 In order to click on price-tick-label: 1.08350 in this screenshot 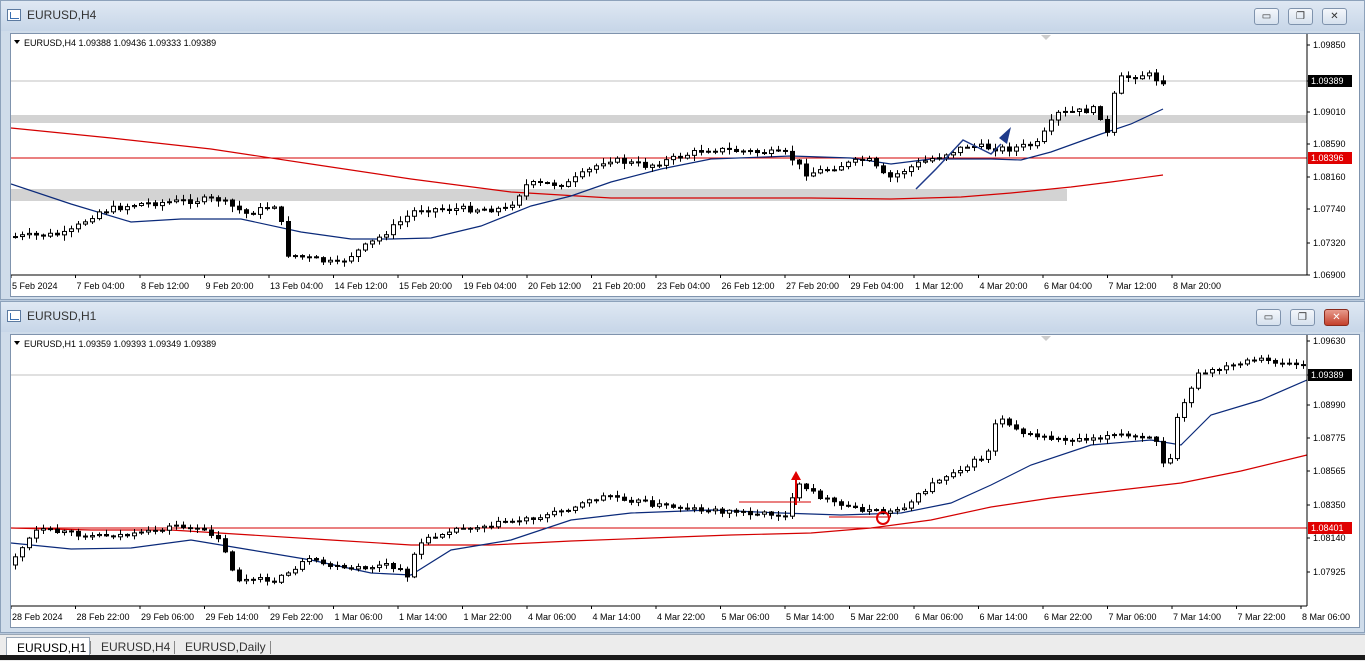, I will do `click(1329, 505)`.